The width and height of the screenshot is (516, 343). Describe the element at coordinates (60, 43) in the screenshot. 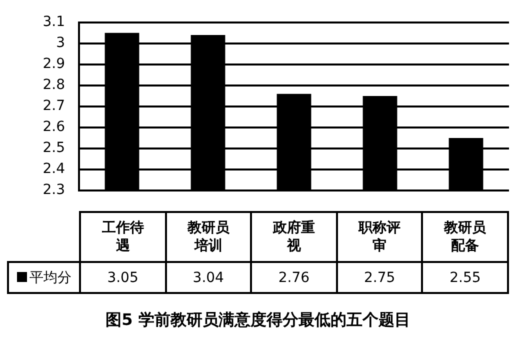

I see `y-tick-label: 3` at that location.